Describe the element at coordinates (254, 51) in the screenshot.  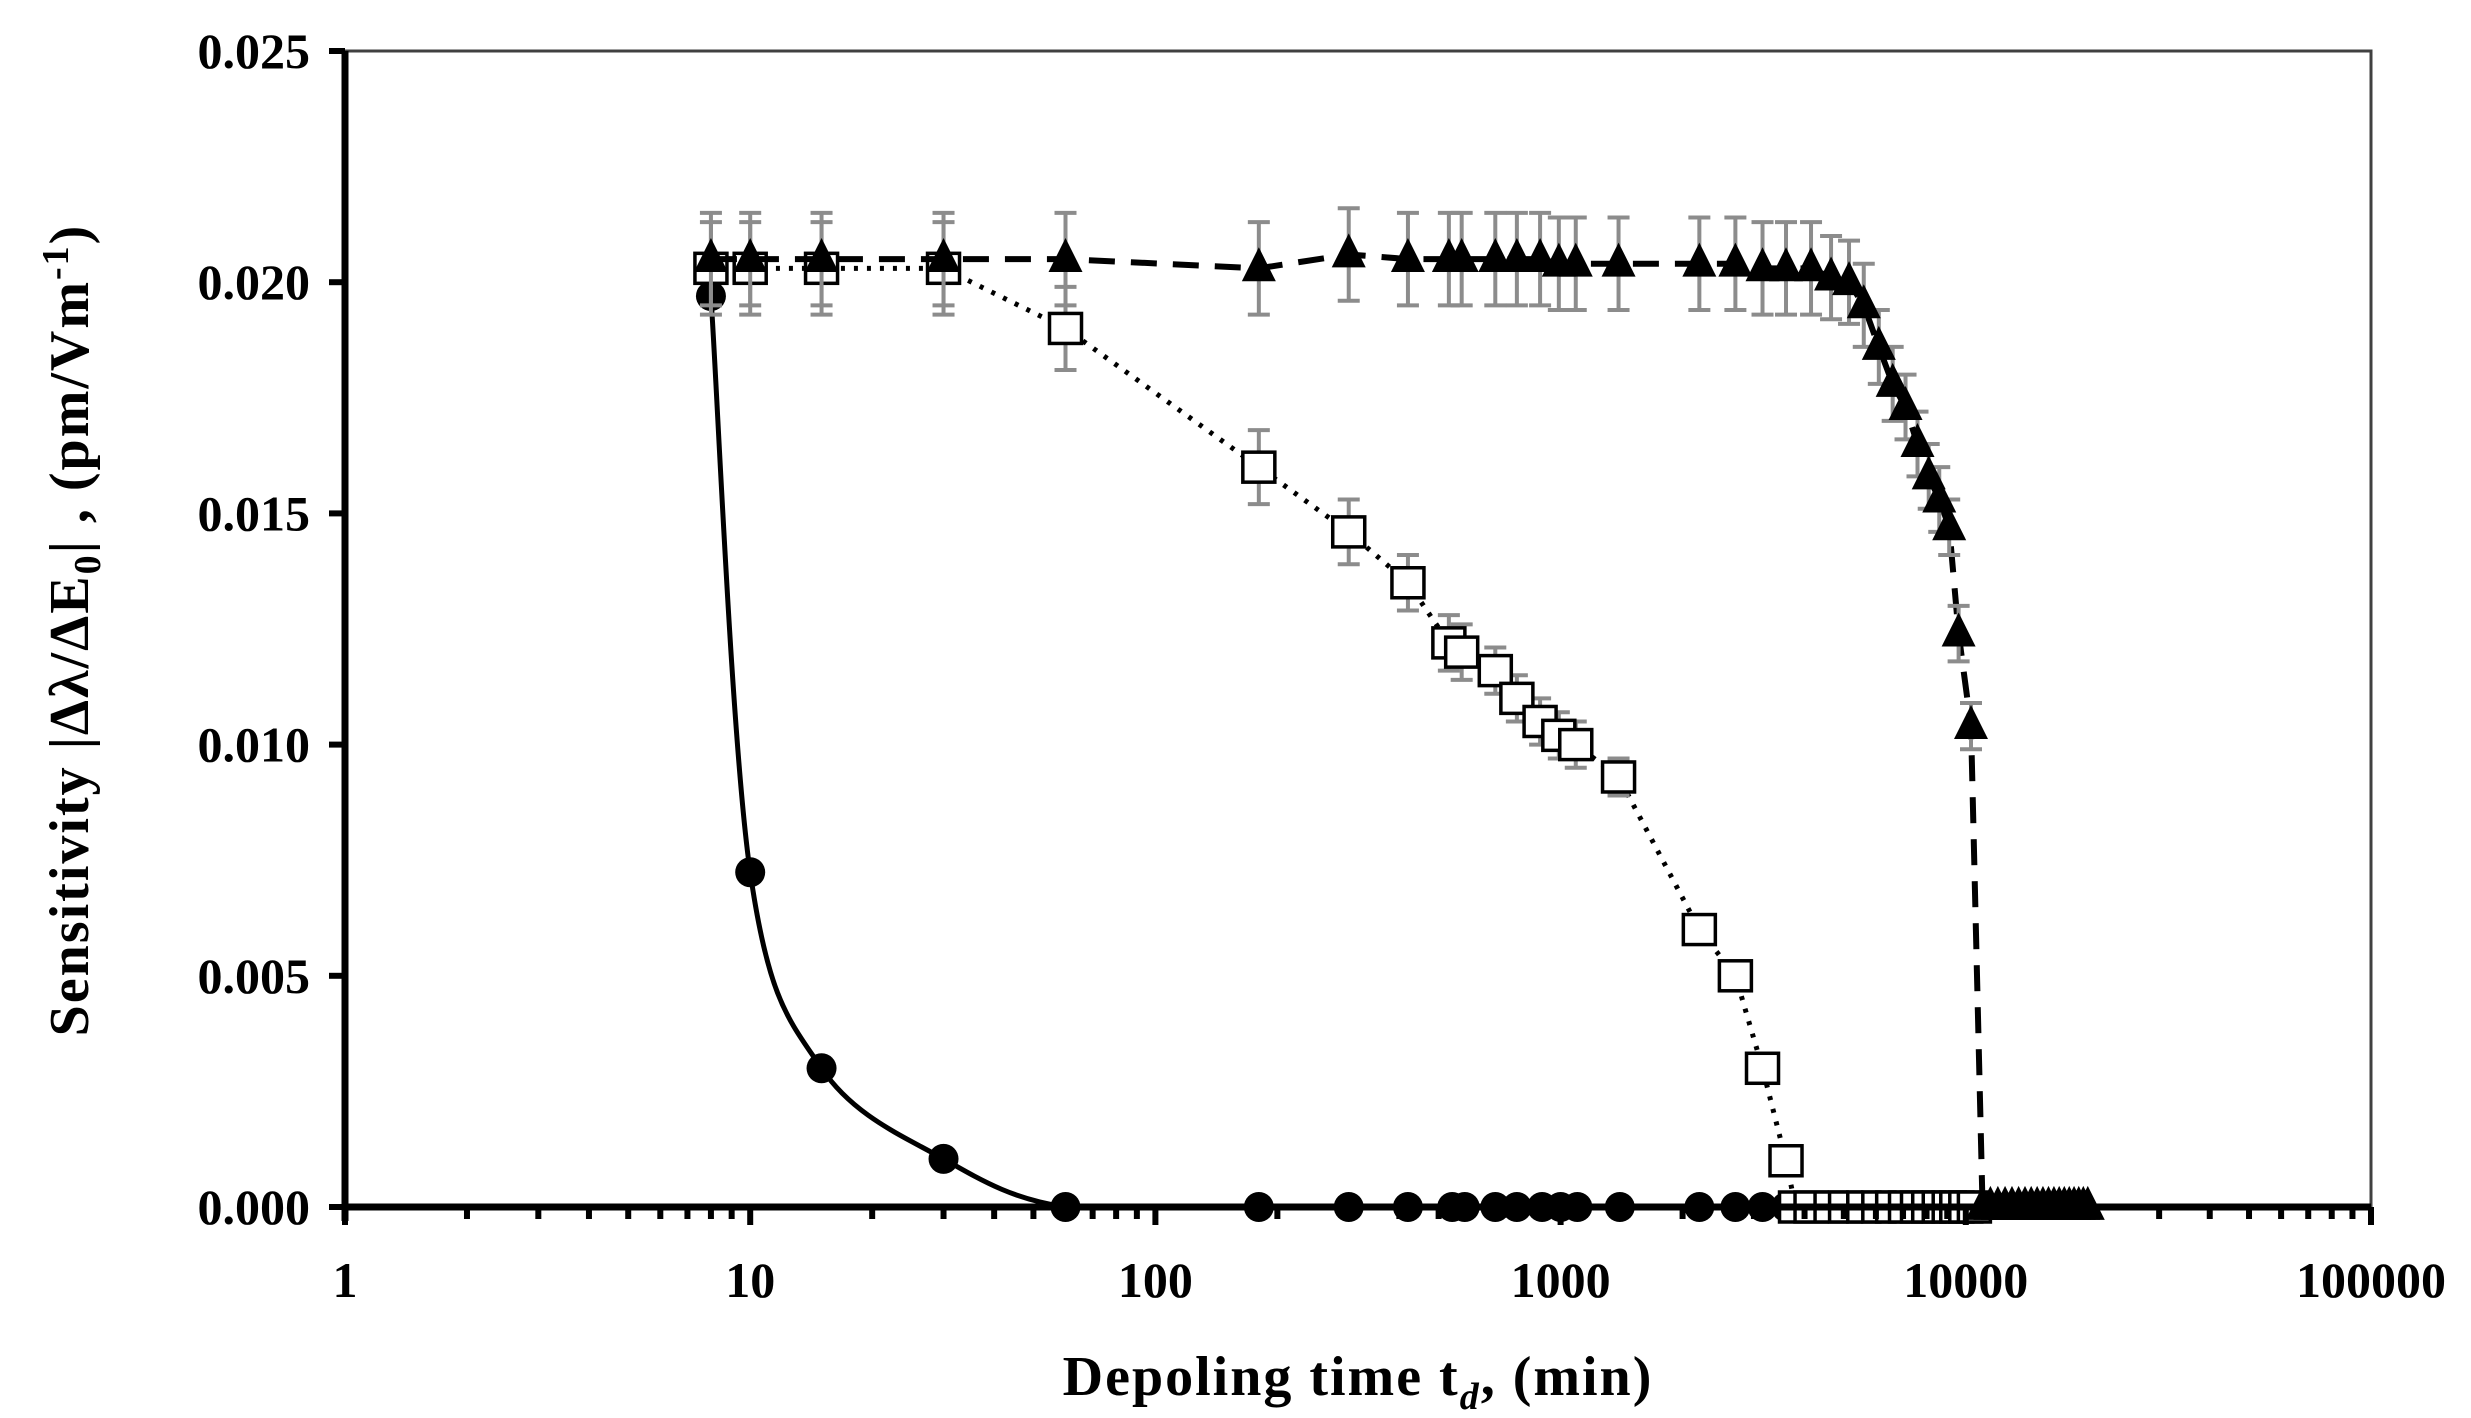
I see `y-tick-label: 0.025` at that location.